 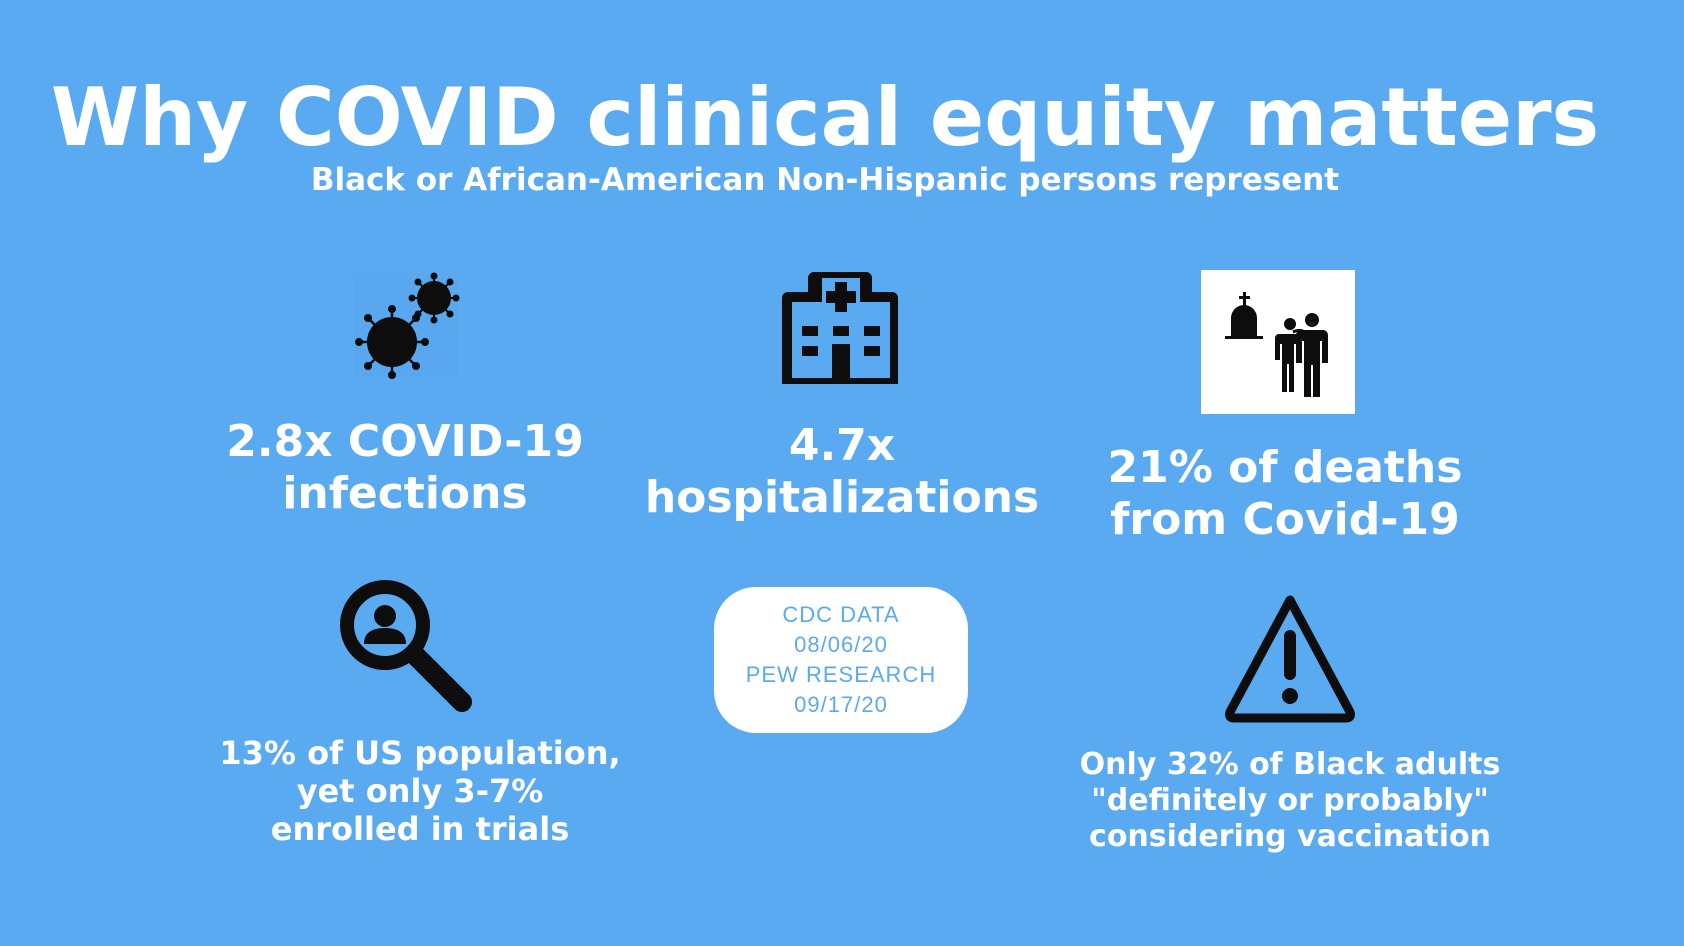 I want to click on person-search-icon, so click(x=406, y=646).